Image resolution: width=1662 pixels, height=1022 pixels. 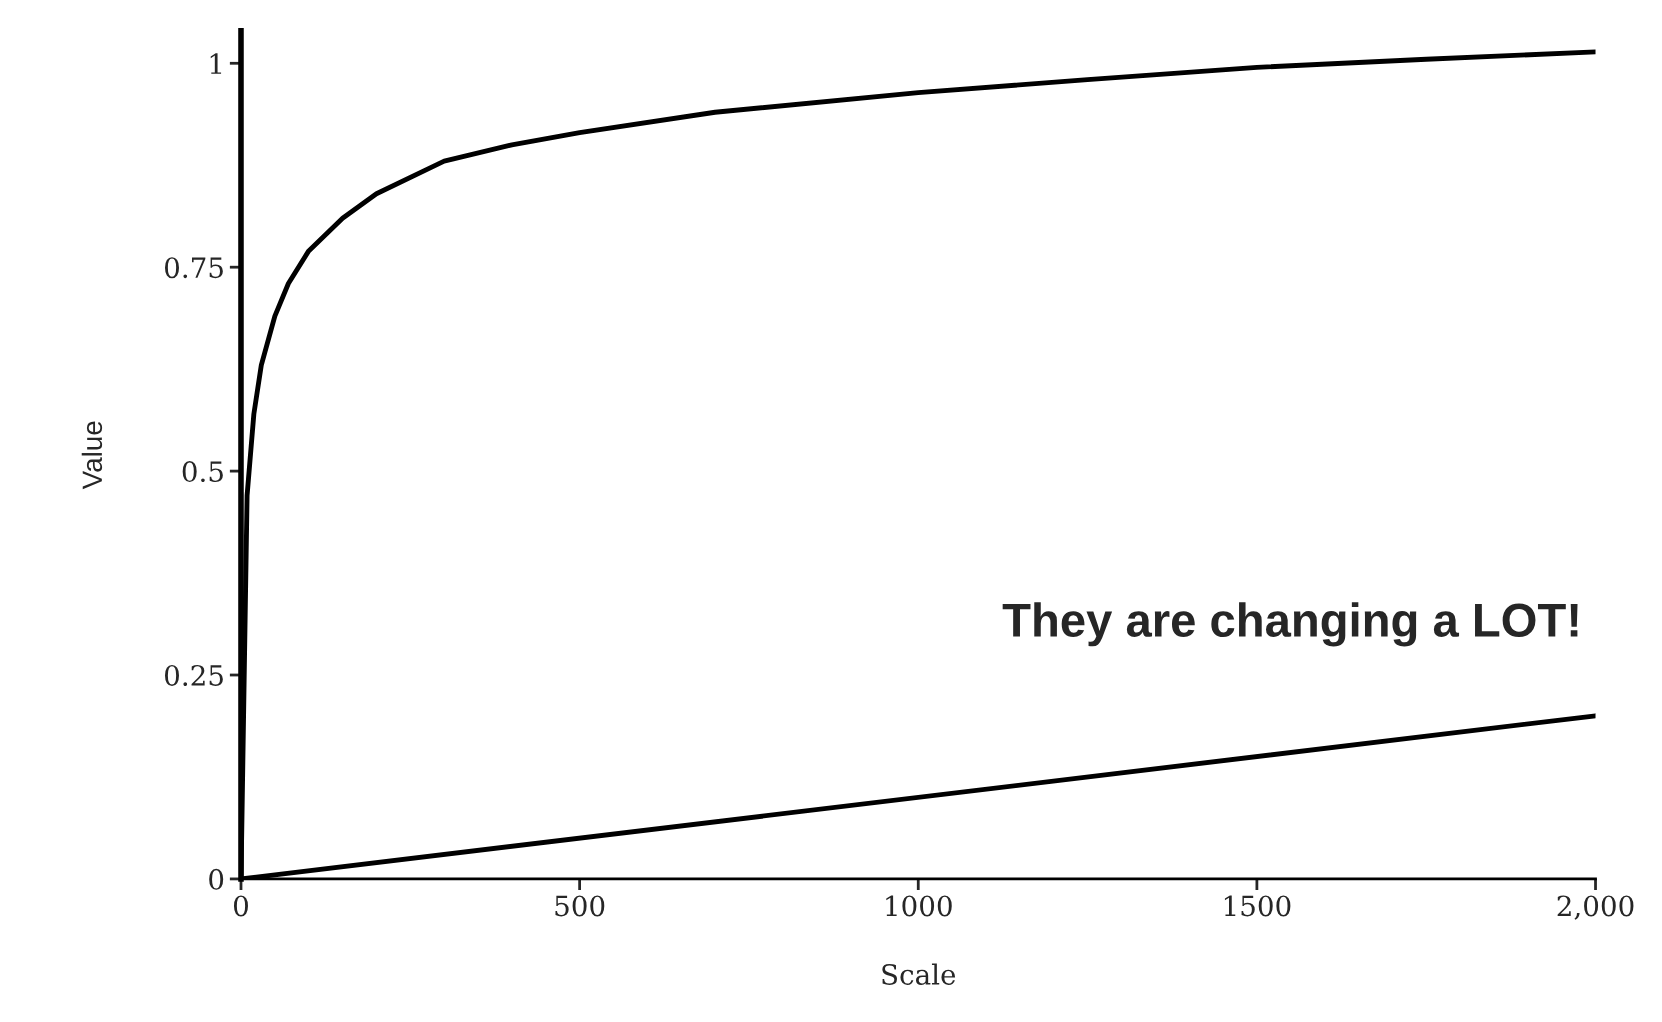 I want to click on x-tick-label: 1000, so click(x=919, y=906).